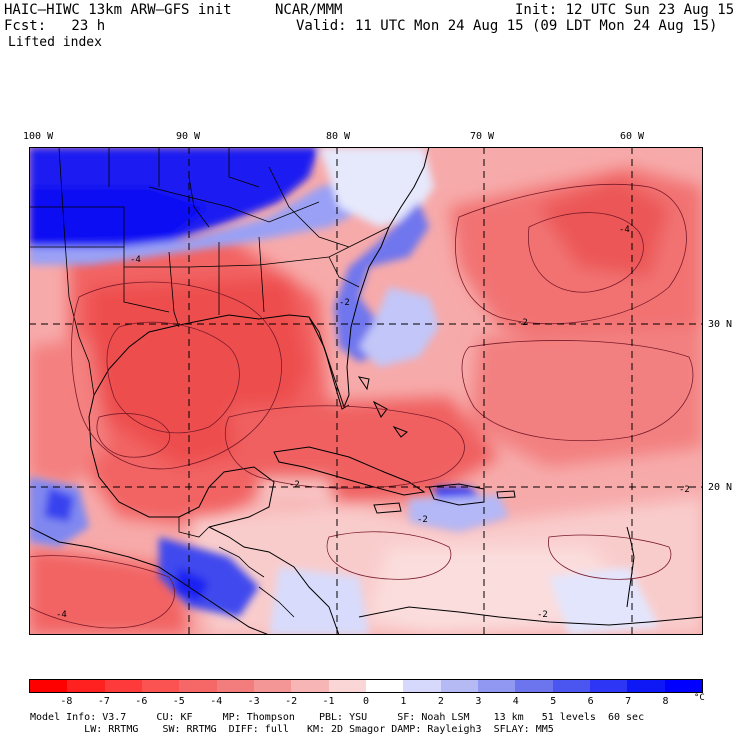 Image resolution: width=740 pixels, height=740 pixels. Describe the element at coordinates (338, 136) in the screenshot. I see `lon-label-80w: 80 W` at that location.